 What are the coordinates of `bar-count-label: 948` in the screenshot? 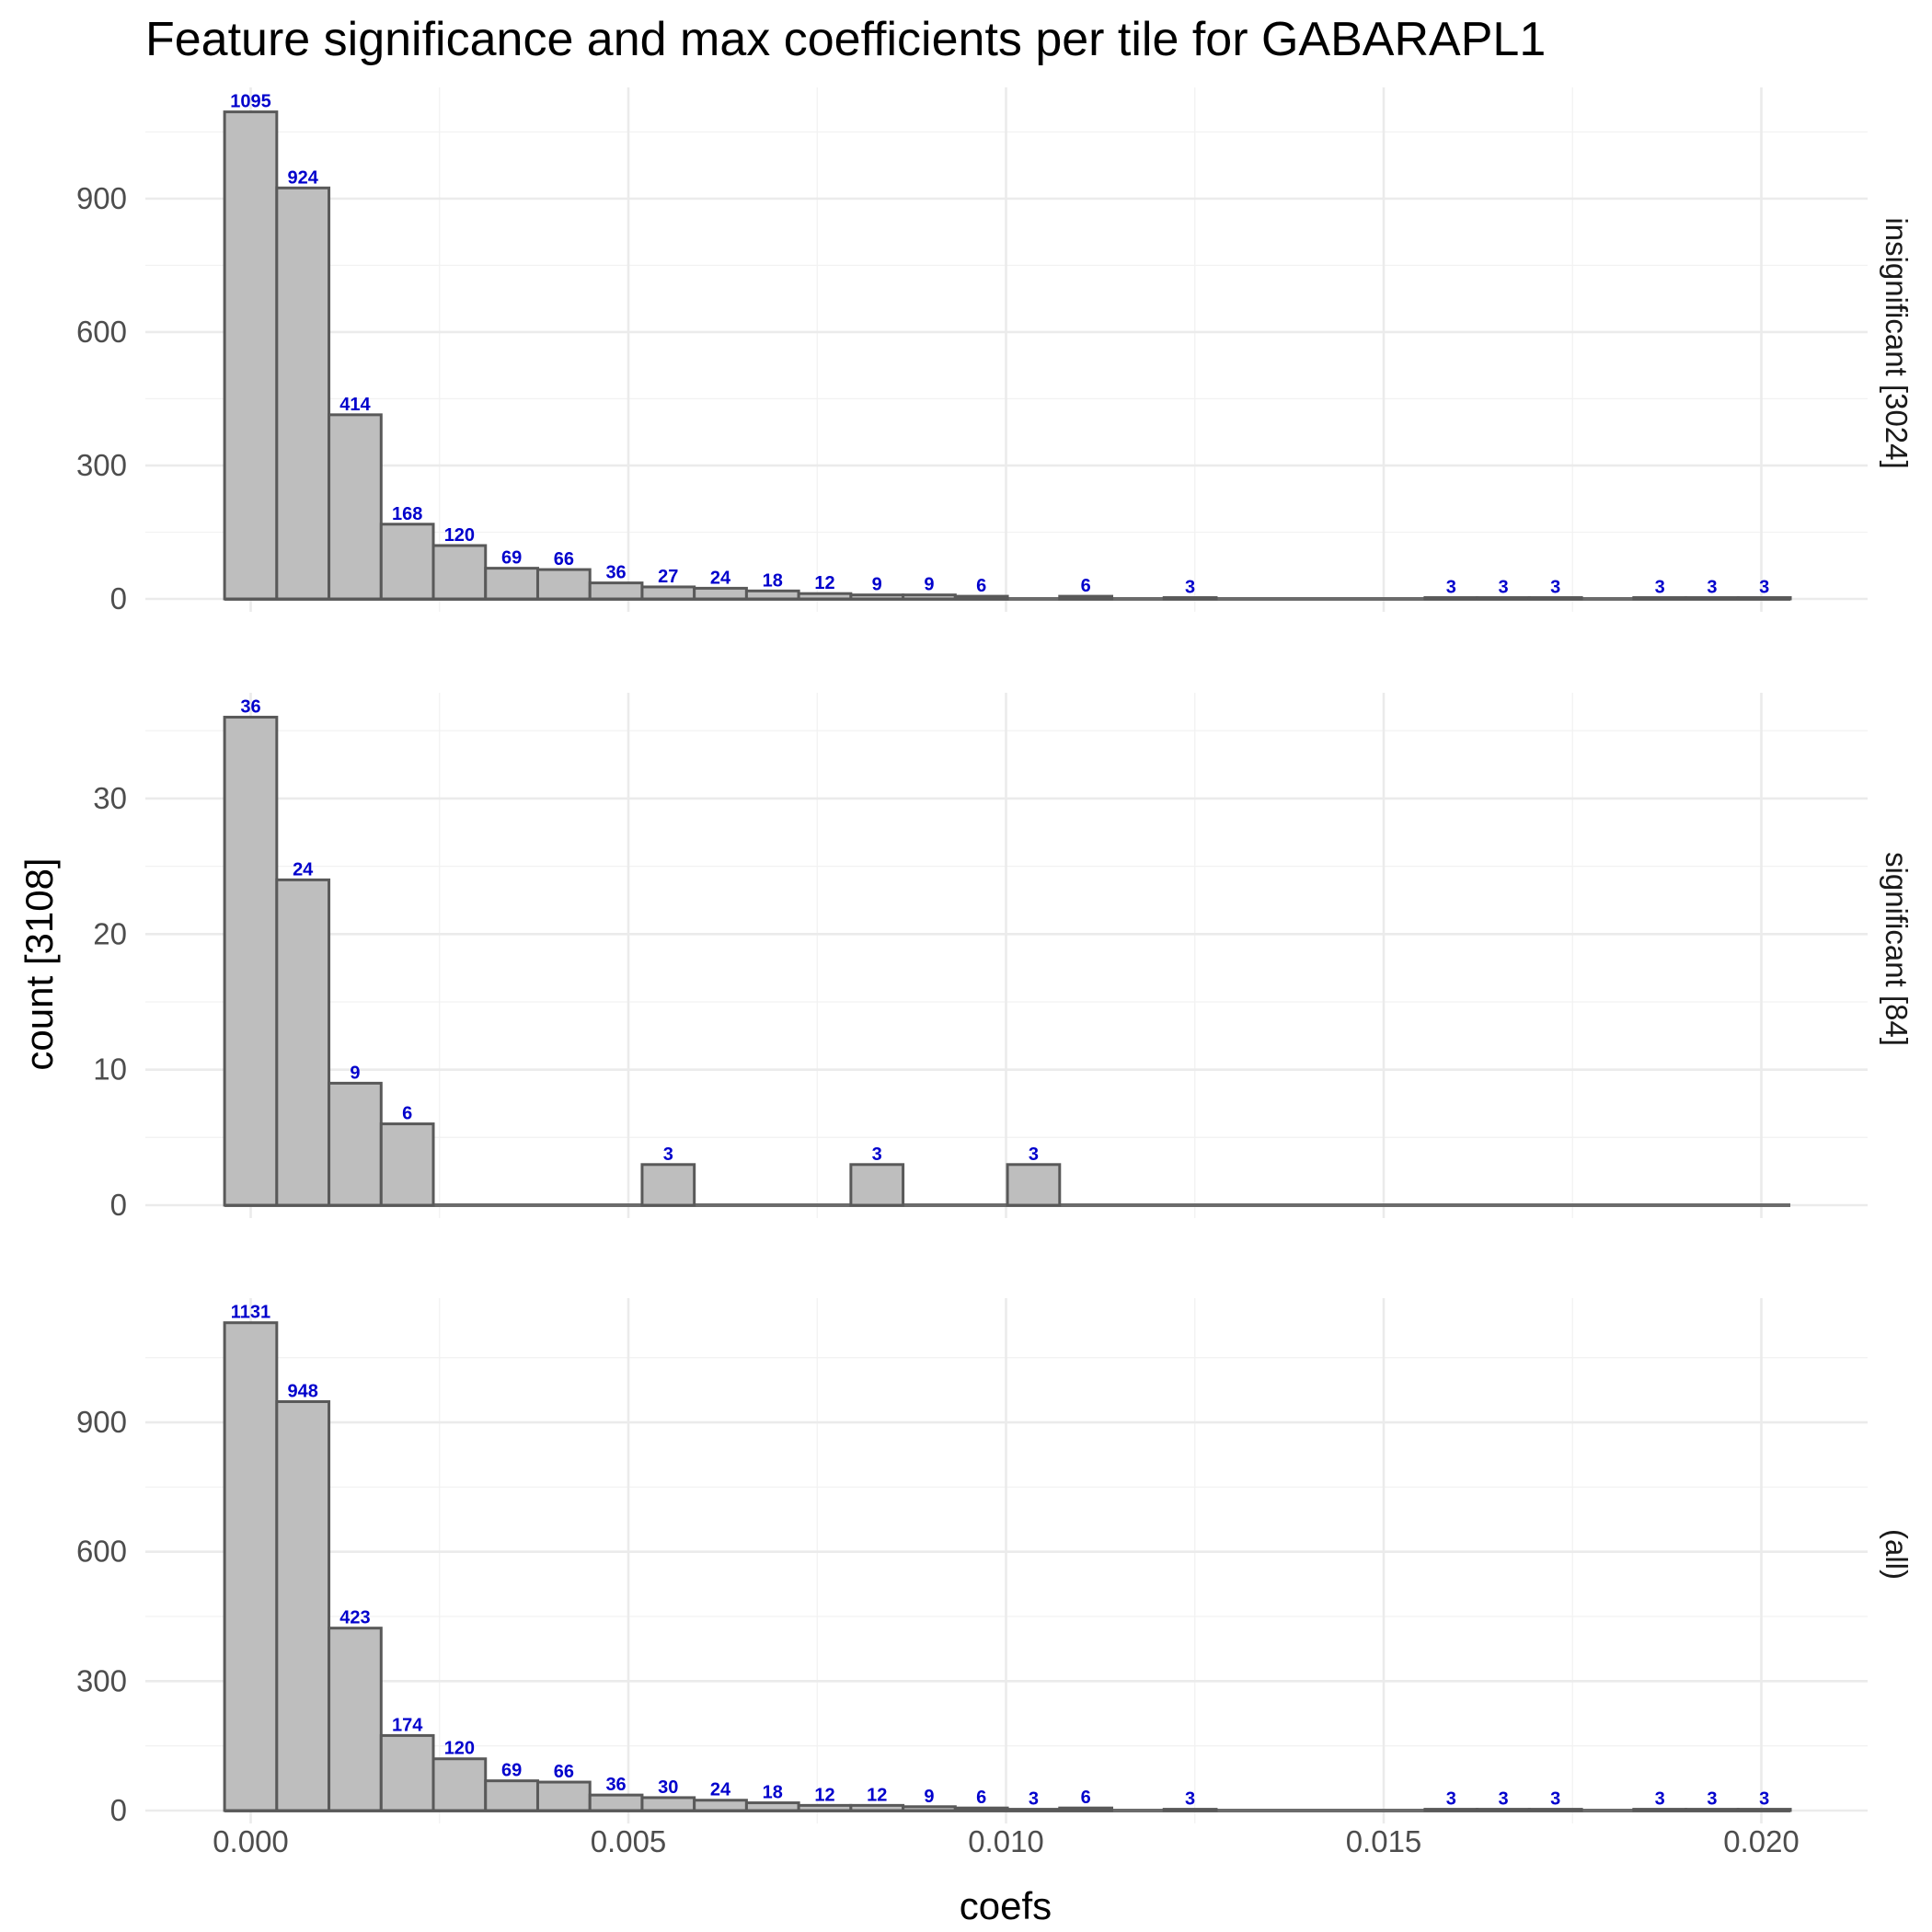 It's located at (303, 1392).